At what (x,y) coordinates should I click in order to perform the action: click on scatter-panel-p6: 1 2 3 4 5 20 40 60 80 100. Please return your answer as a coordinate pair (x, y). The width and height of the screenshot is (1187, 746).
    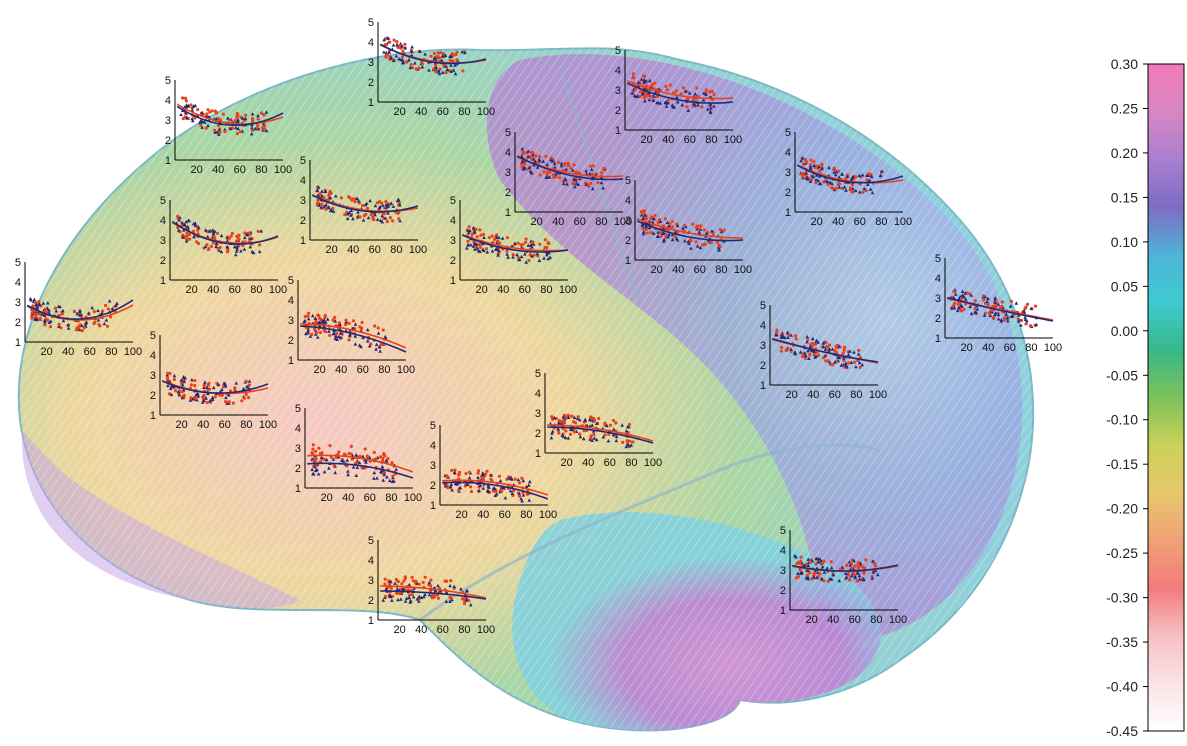
    Looking at the image, I should click on (363, 205).